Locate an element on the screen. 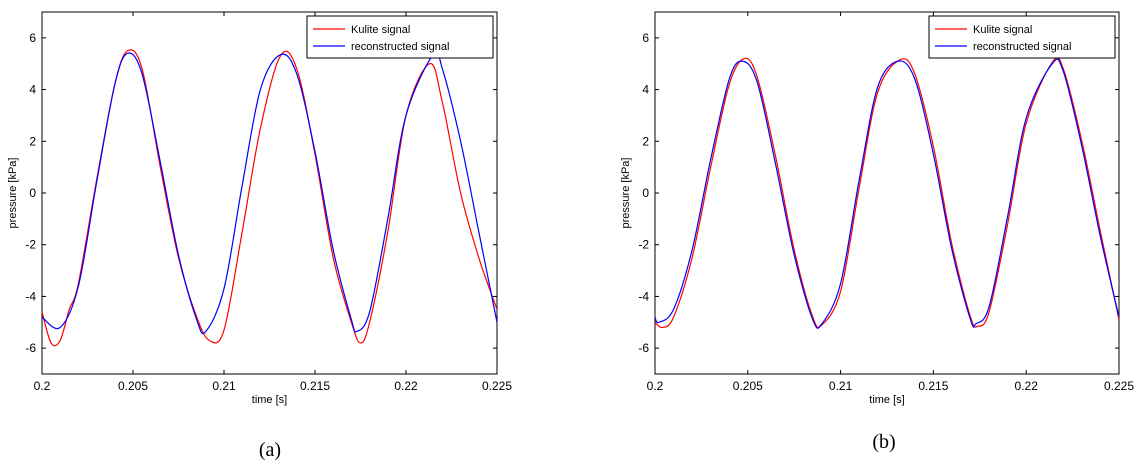 This screenshot has height=468, width=1138. panel-caption: (a) is located at coordinates (270, 450).